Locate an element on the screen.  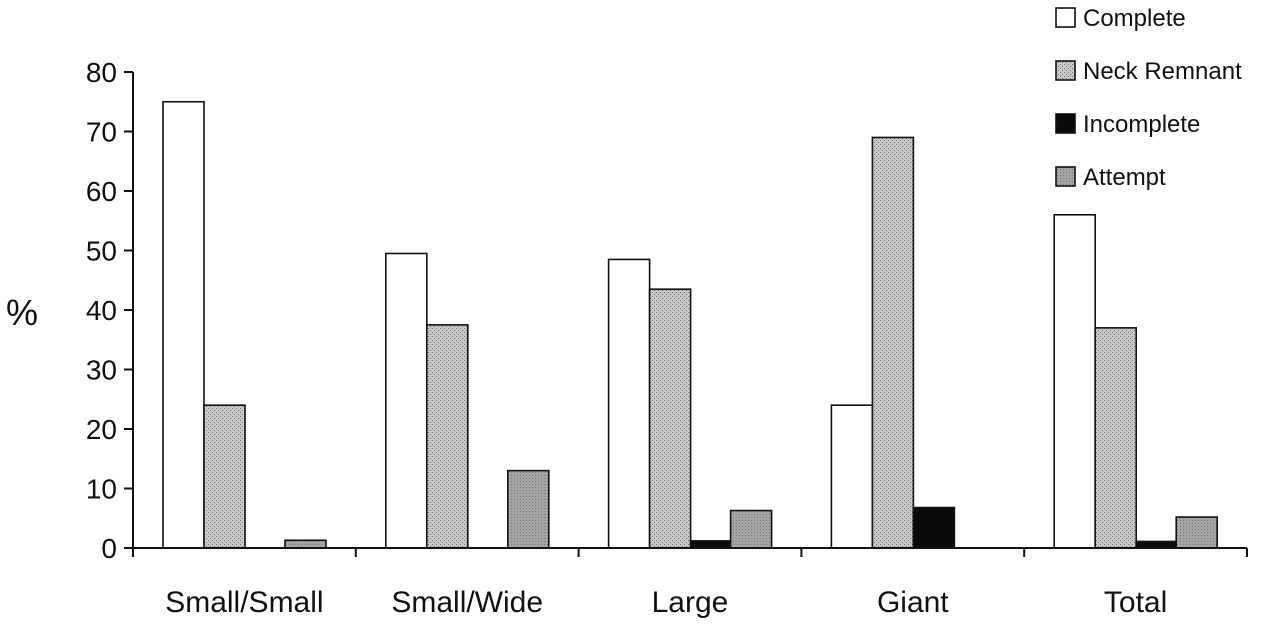
x-tick-label: Small/Small is located at coordinates (244, 602).